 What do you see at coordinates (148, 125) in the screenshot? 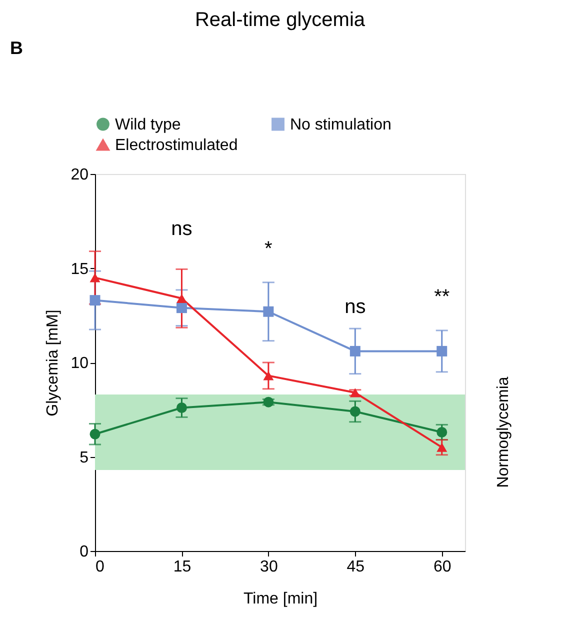
I see `legend-label: Wild type` at bounding box center [148, 125].